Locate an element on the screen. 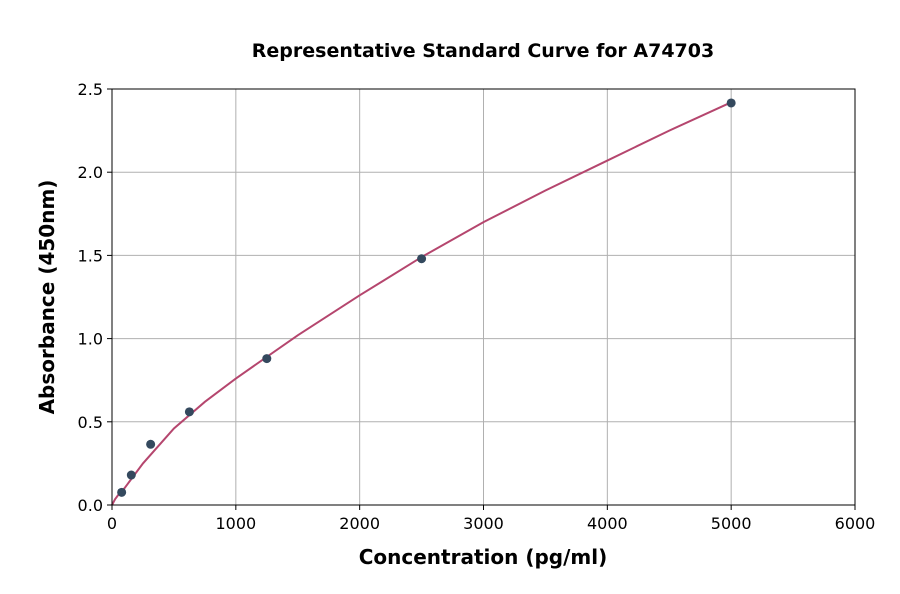 This screenshot has width=900, height=594. x-tick-label: 4000 is located at coordinates (607, 523).